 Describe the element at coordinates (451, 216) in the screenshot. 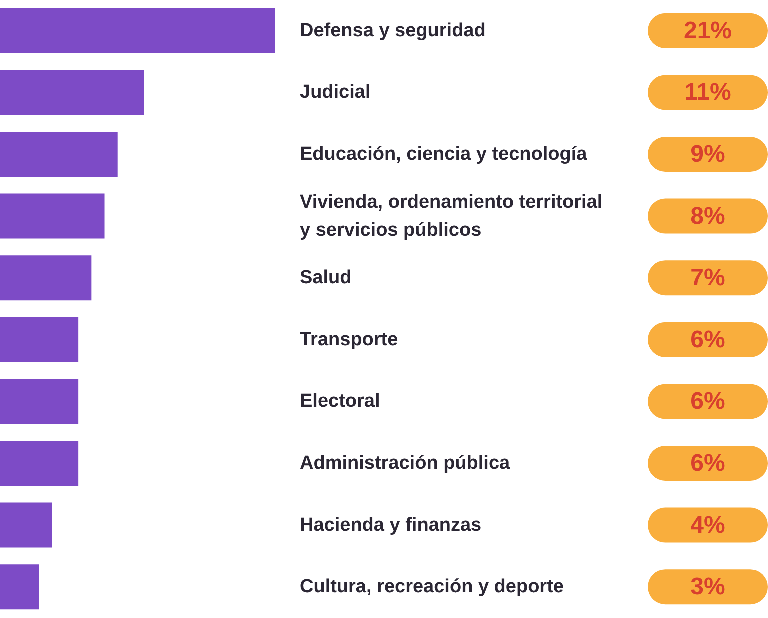

I see `y-tick-label: Vivienda, ordenamiento territorial y servicios públicos` at that location.